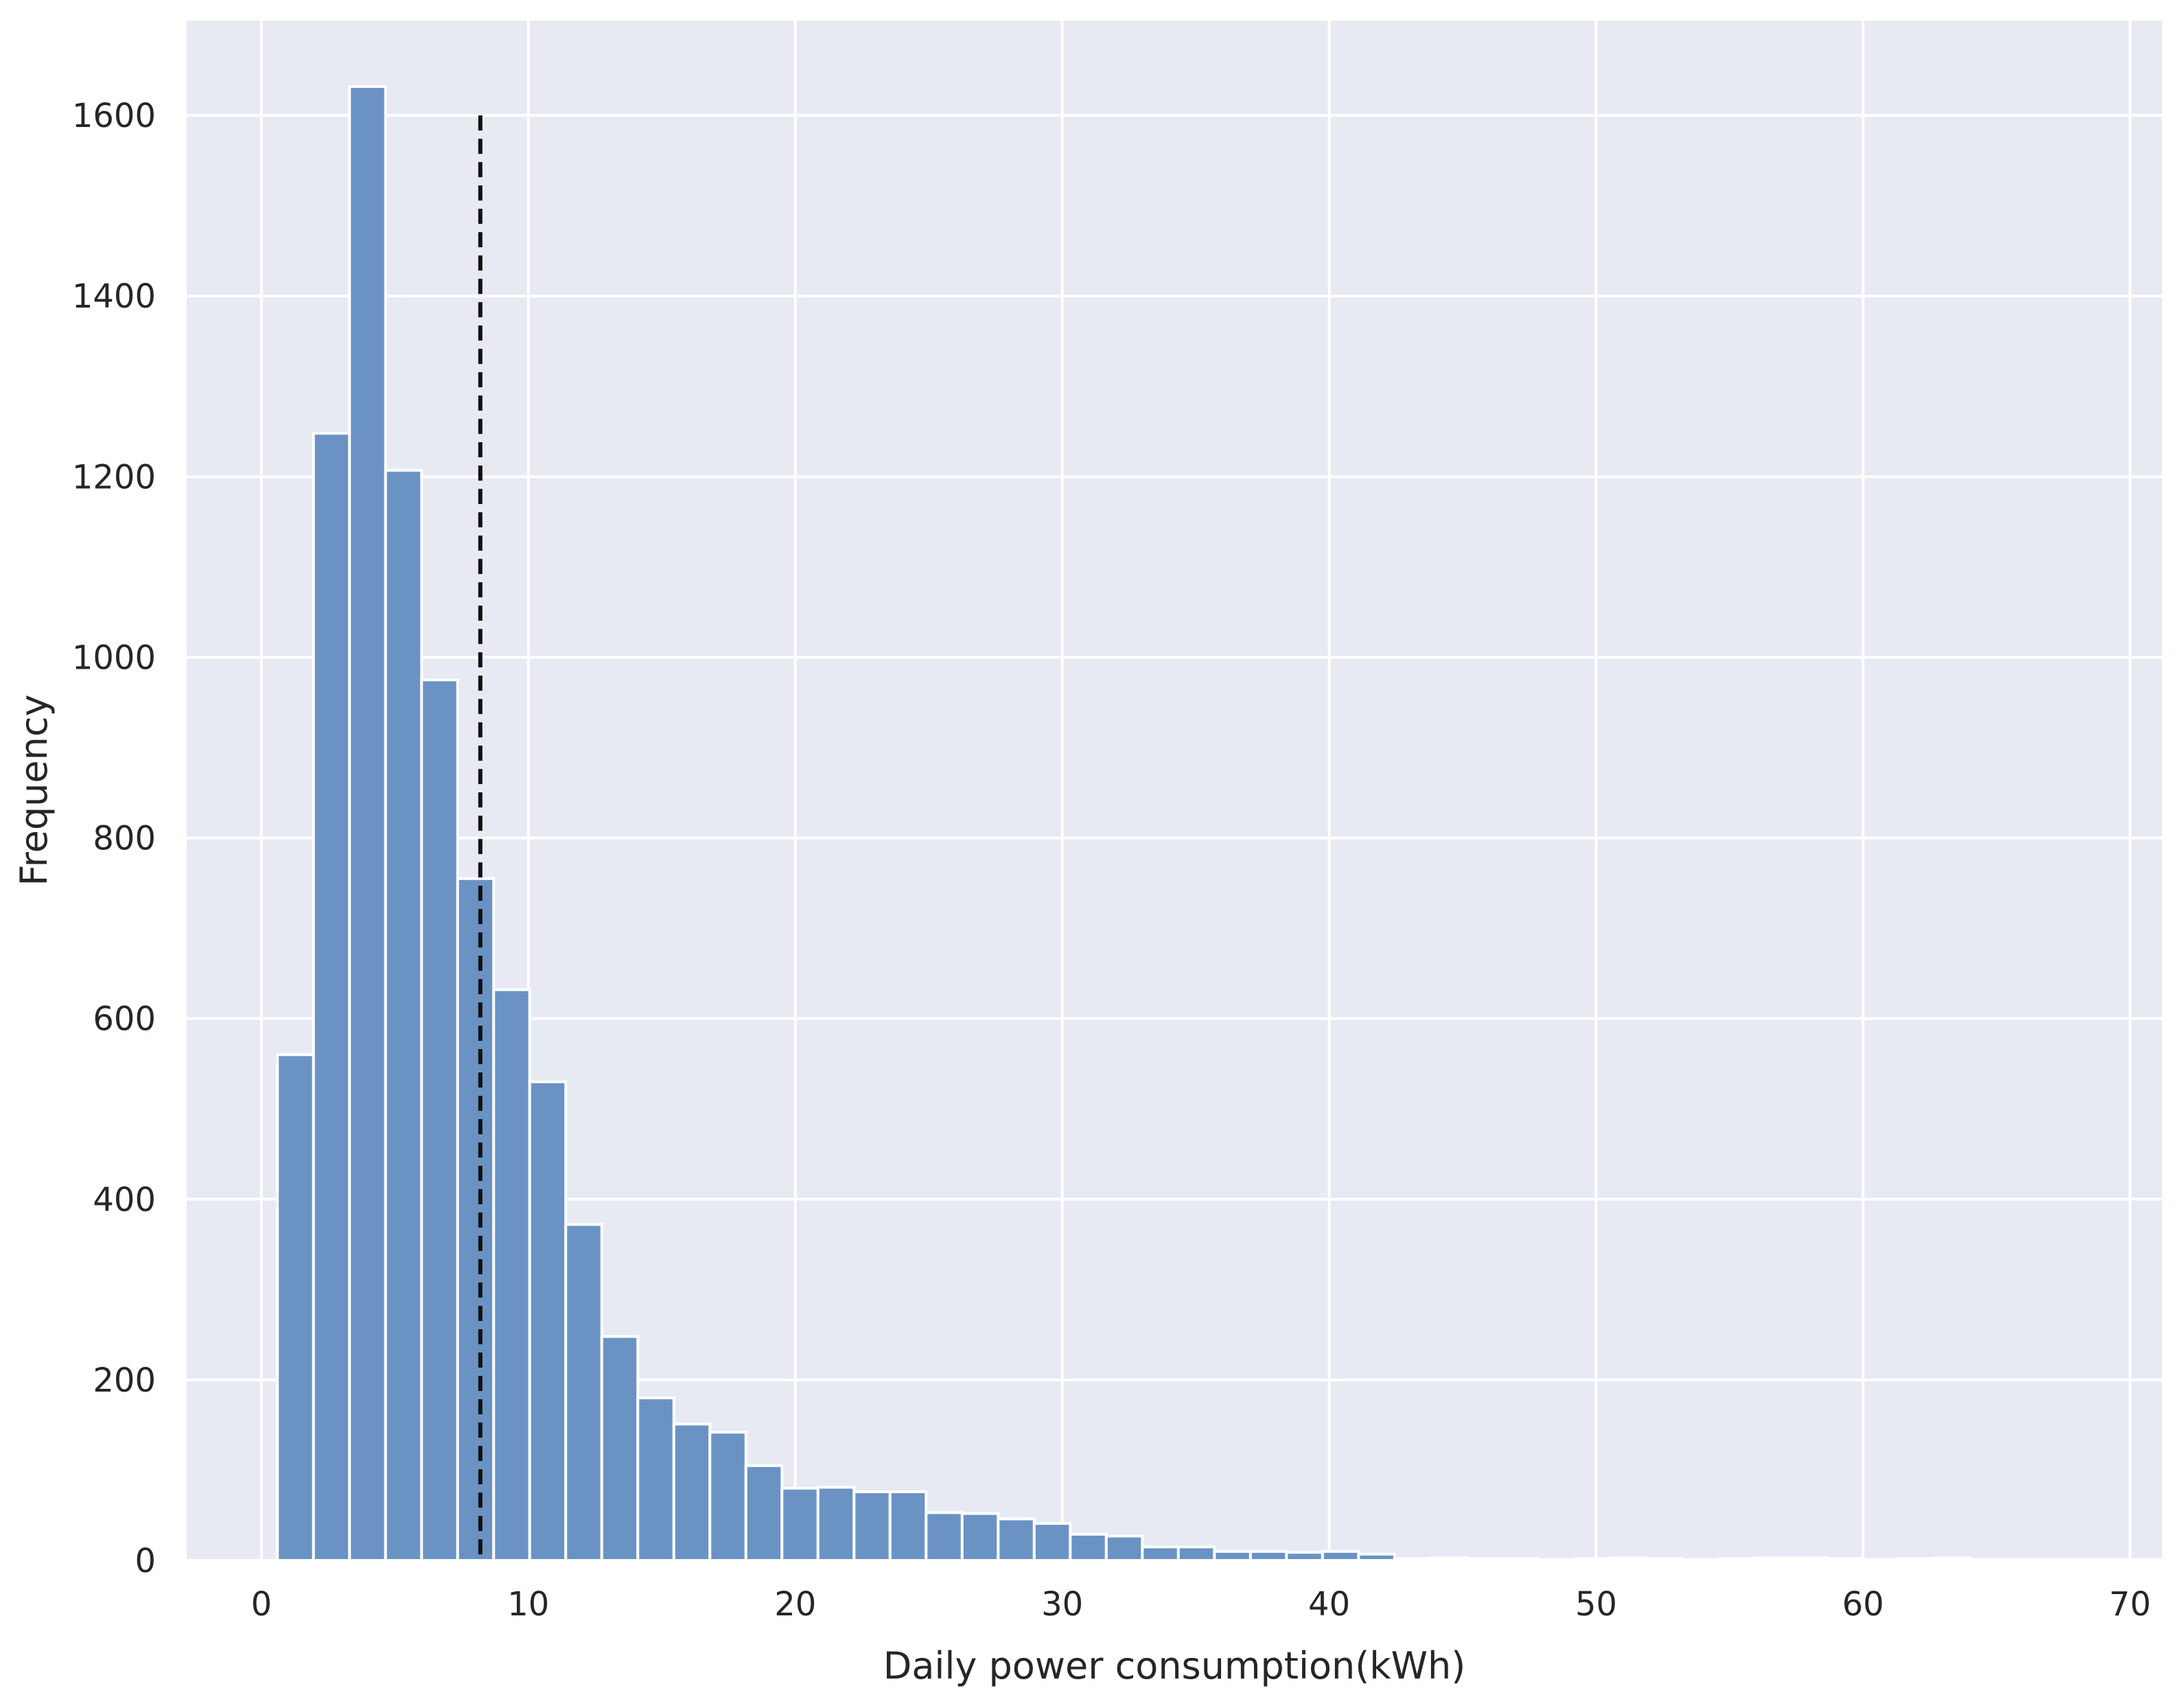  I want to click on y-tick-label: 1400, so click(114, 296).